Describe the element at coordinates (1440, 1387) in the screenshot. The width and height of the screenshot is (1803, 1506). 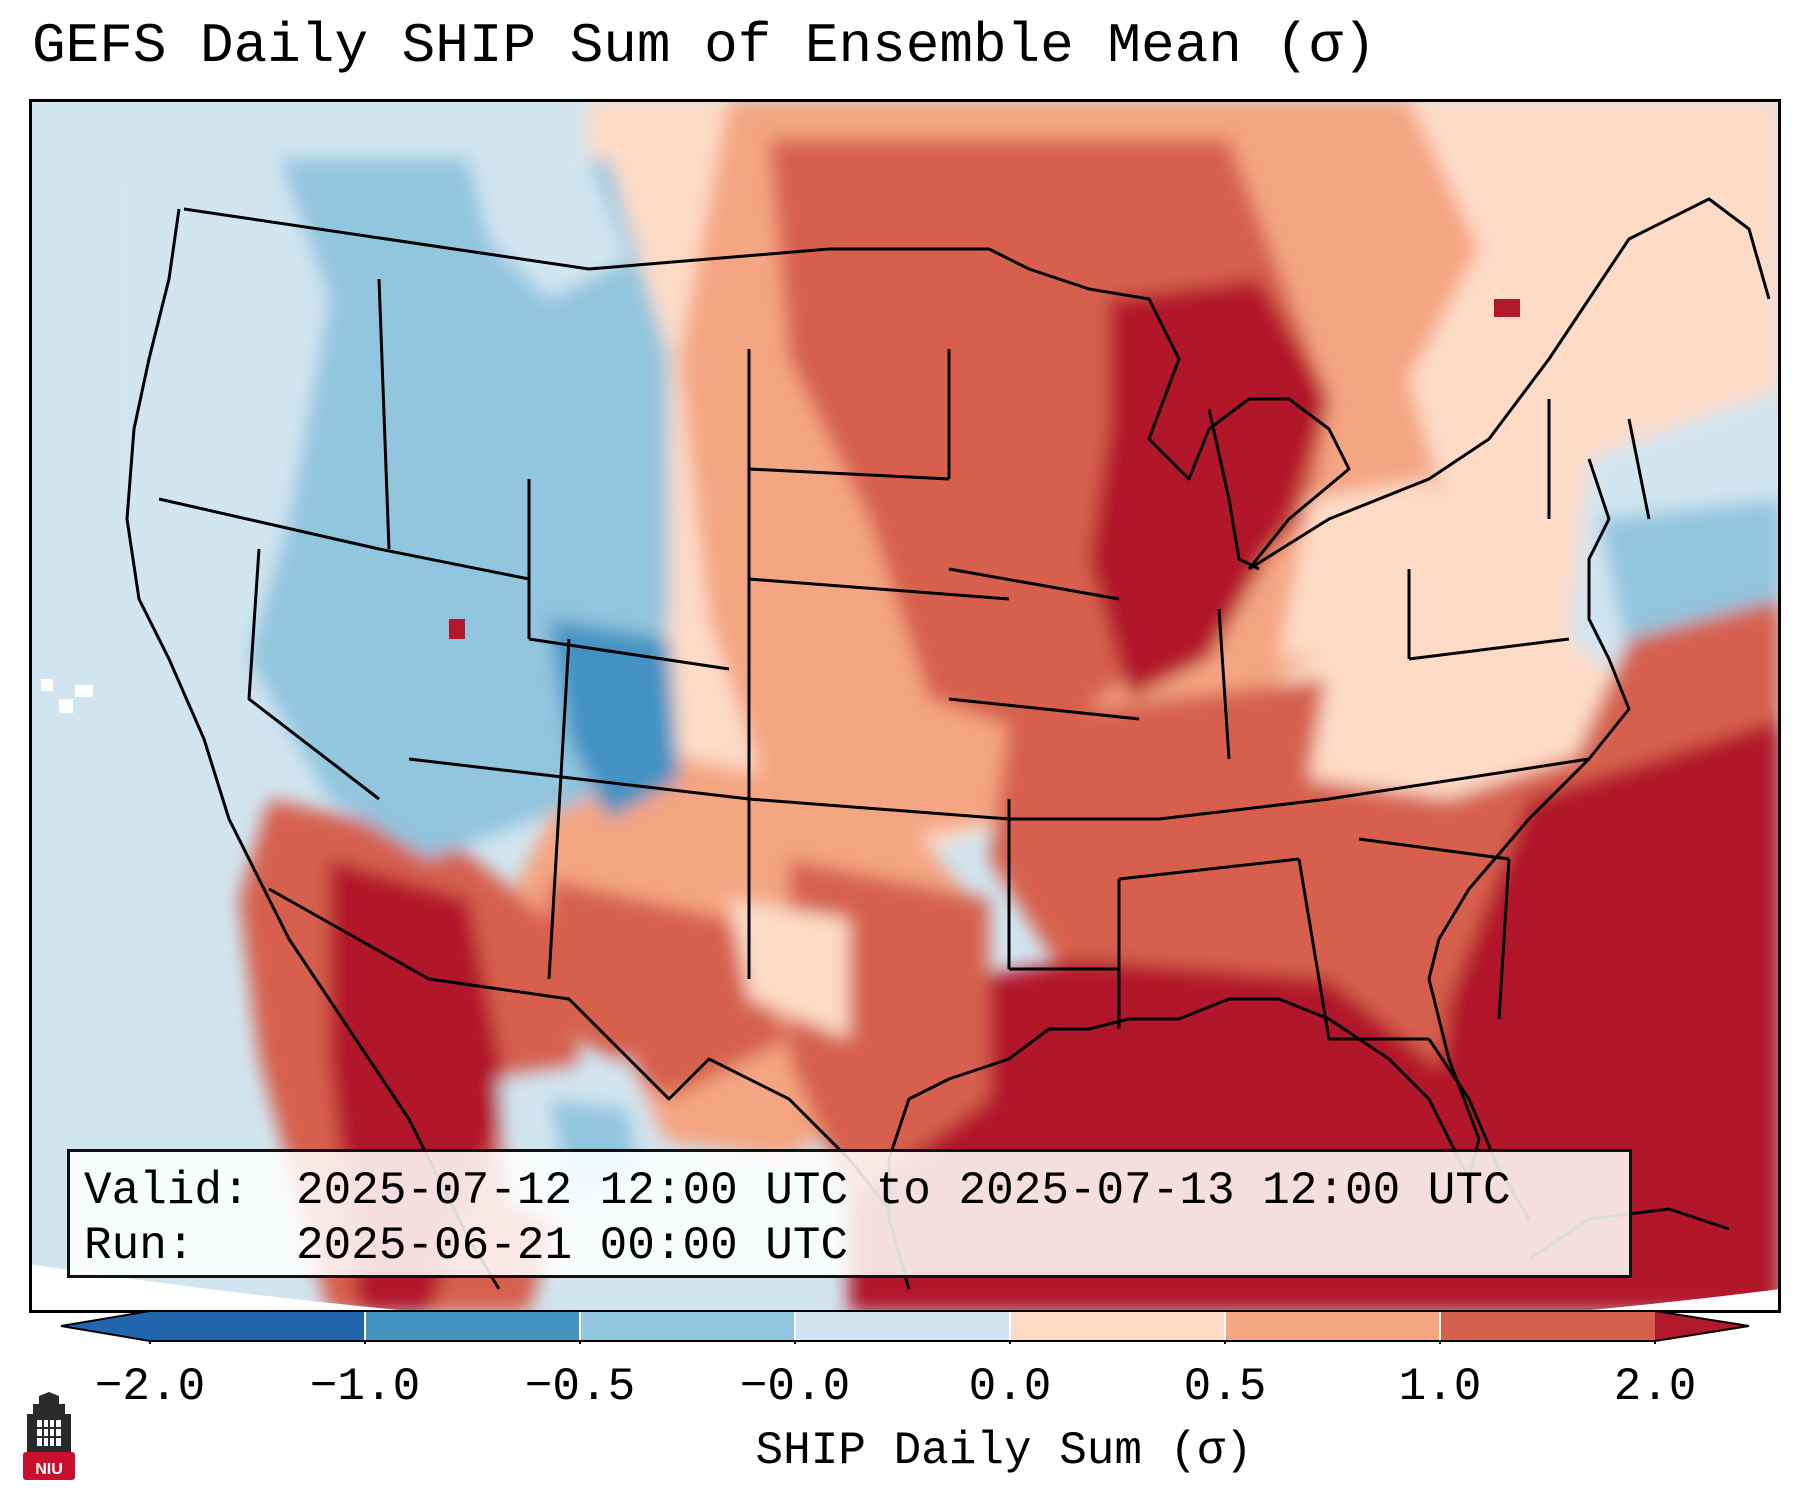
I see `colorbar-tick-label: 1.0` at that location.